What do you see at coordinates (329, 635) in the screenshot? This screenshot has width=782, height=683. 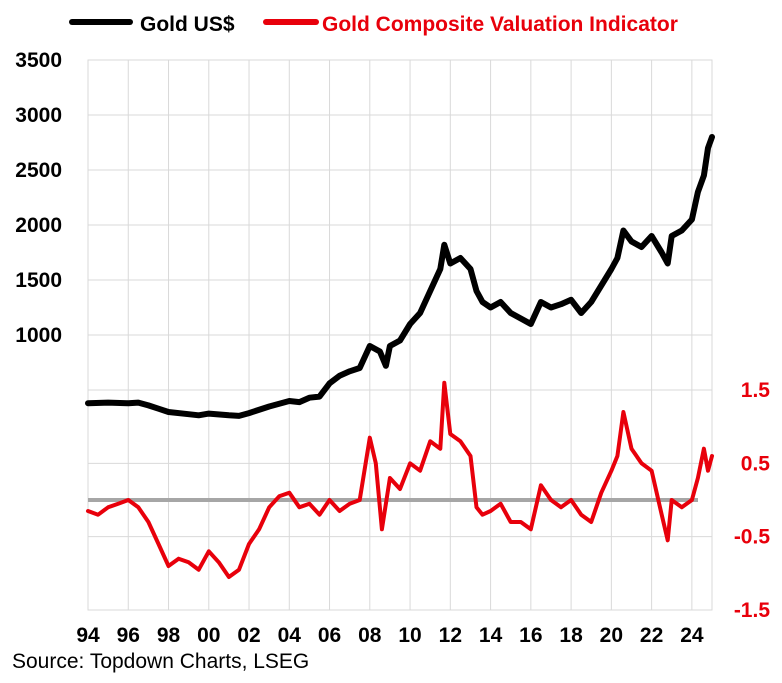 I see `x-tick-label: 06` at bounding box center [329, 635].